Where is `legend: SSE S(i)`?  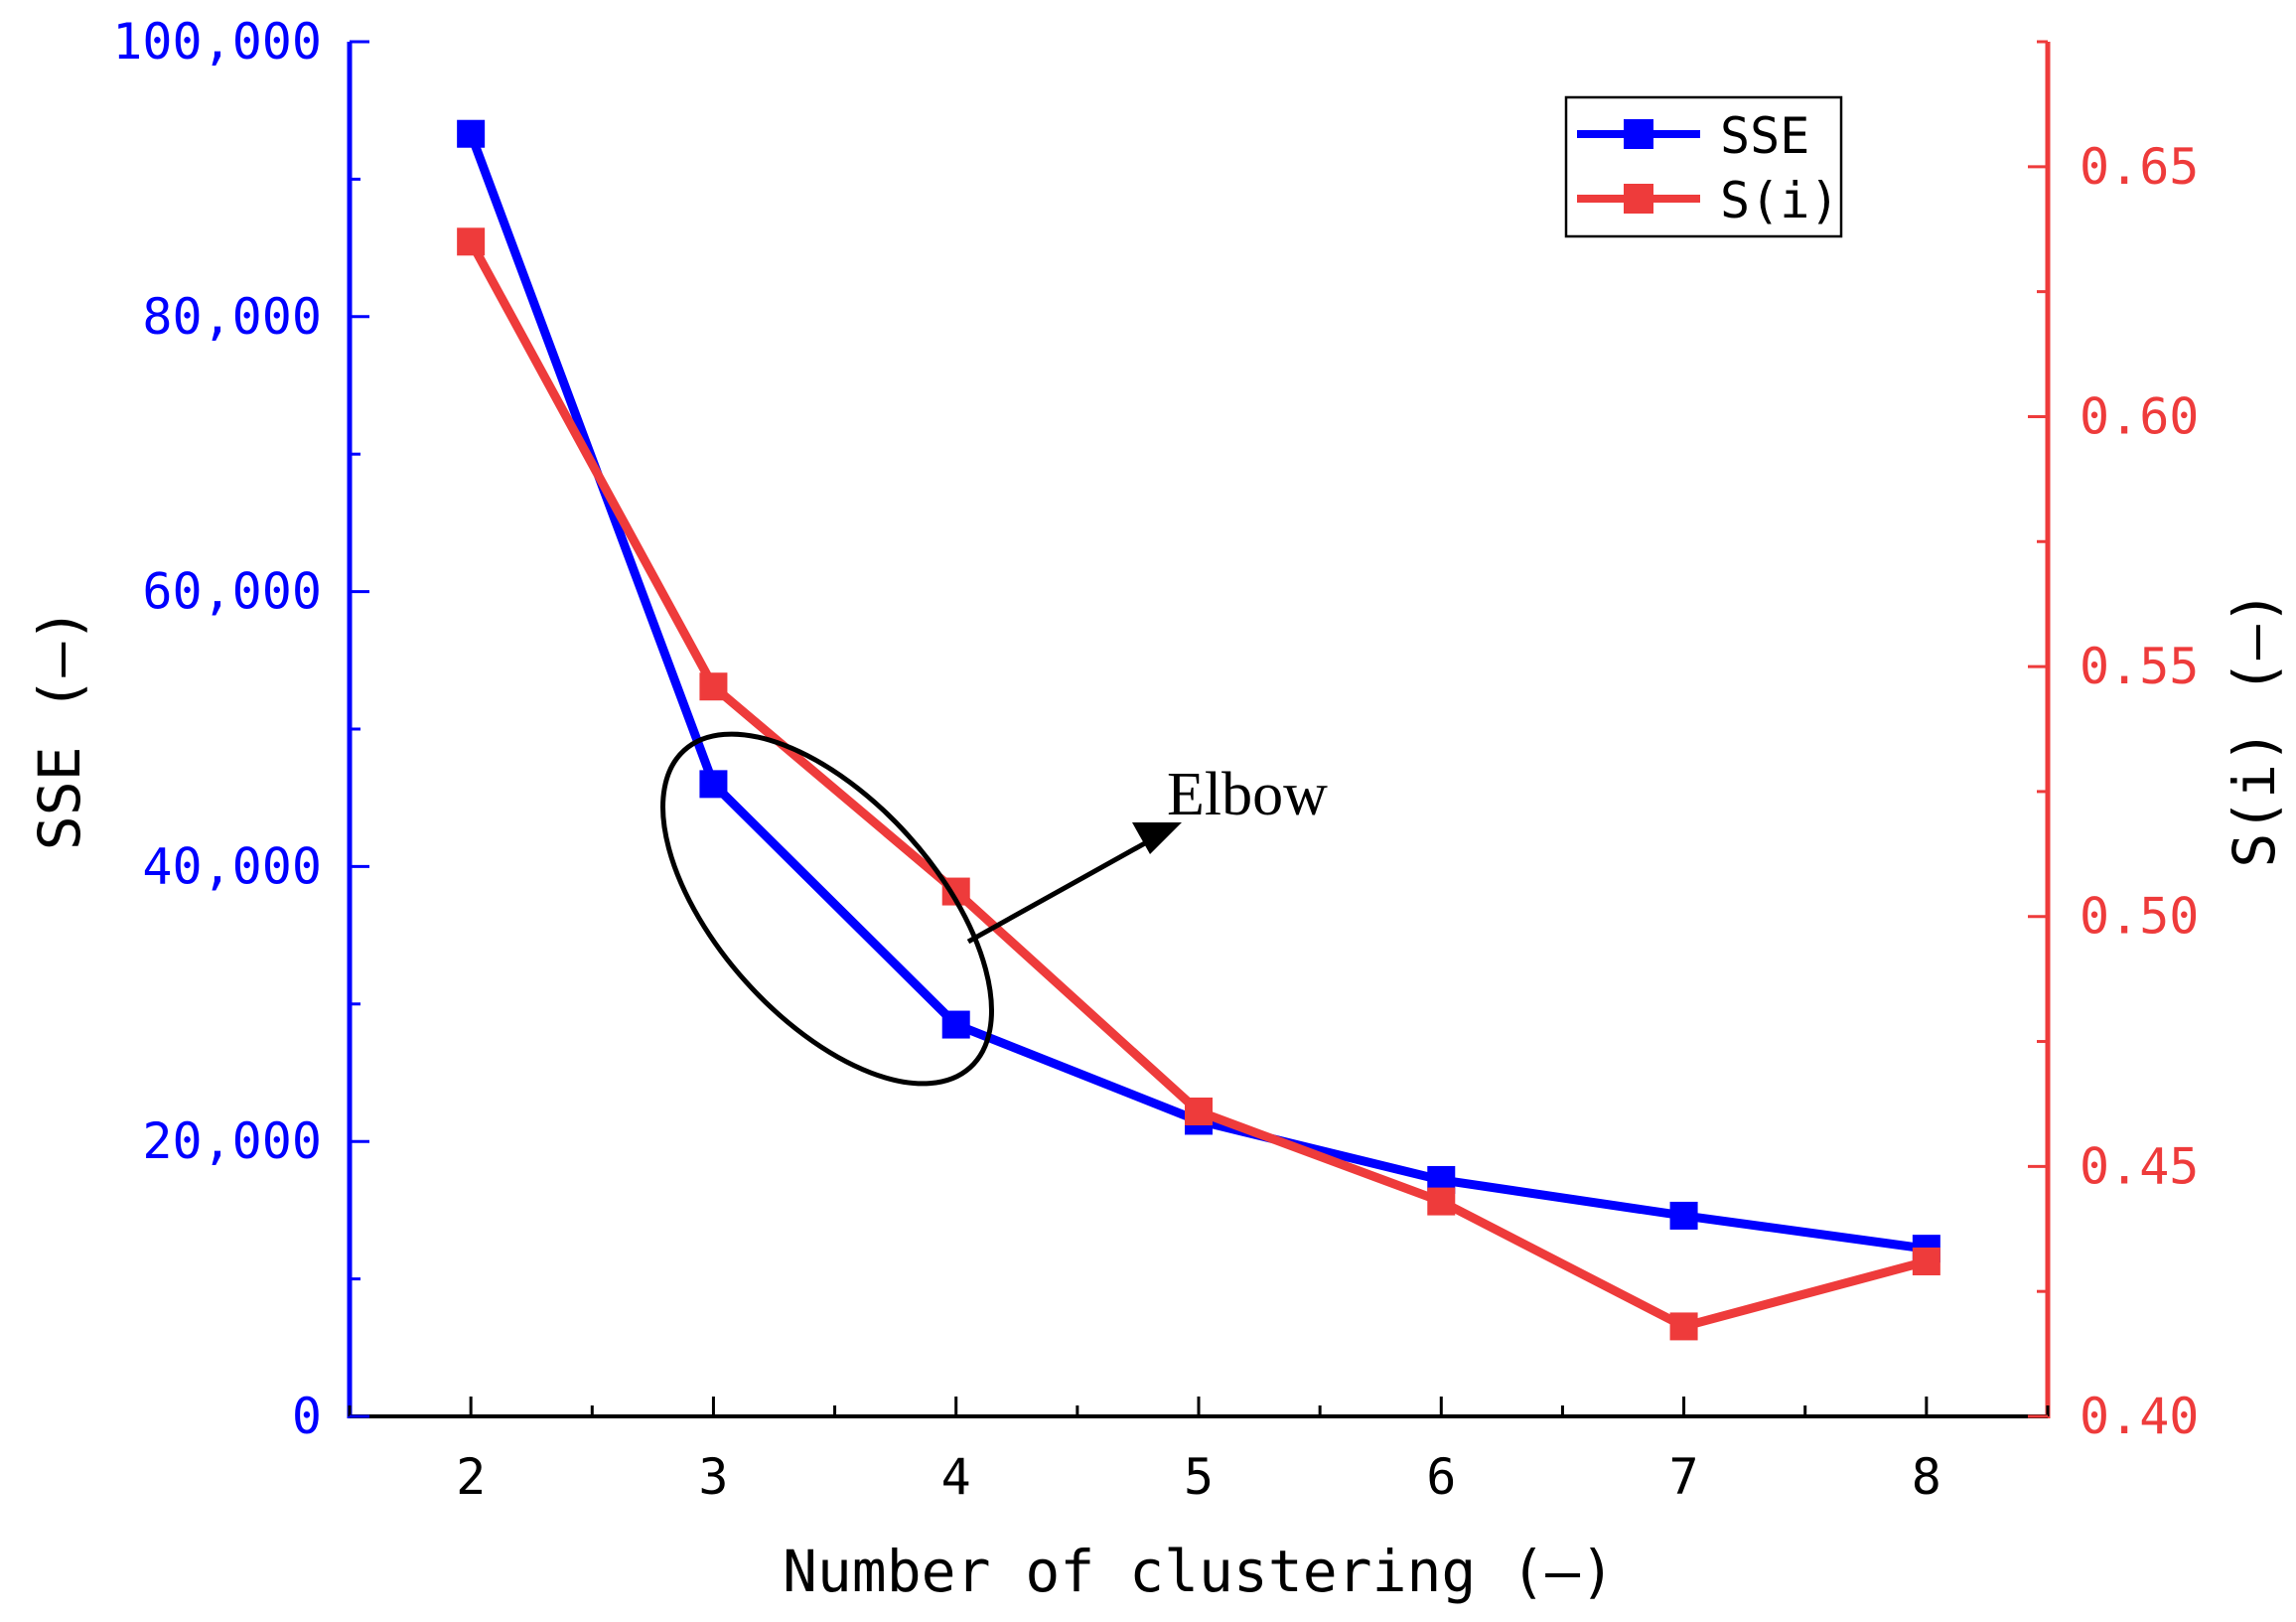
legend: SSE S(i) is located at coordinates (1703, 167).